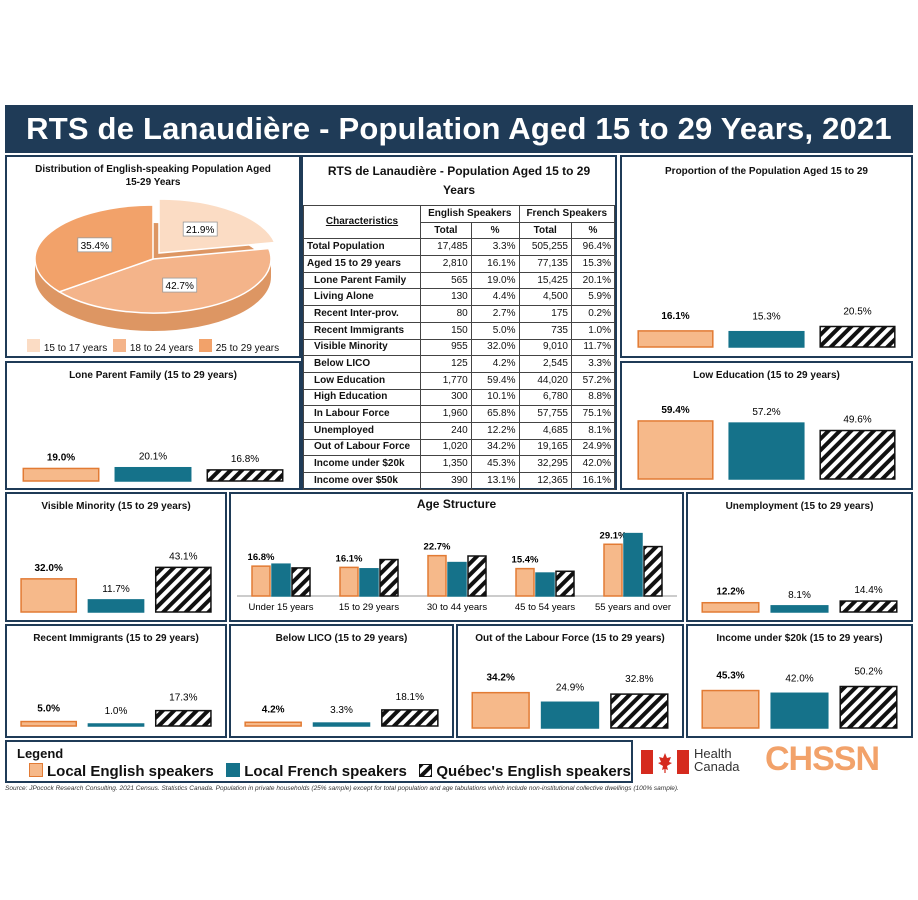 The width and height of the screenshot is (918, 900). I want to click on table-row: Low Education 1,770 59.4% 44,020 57.2%, so click(459, 380).